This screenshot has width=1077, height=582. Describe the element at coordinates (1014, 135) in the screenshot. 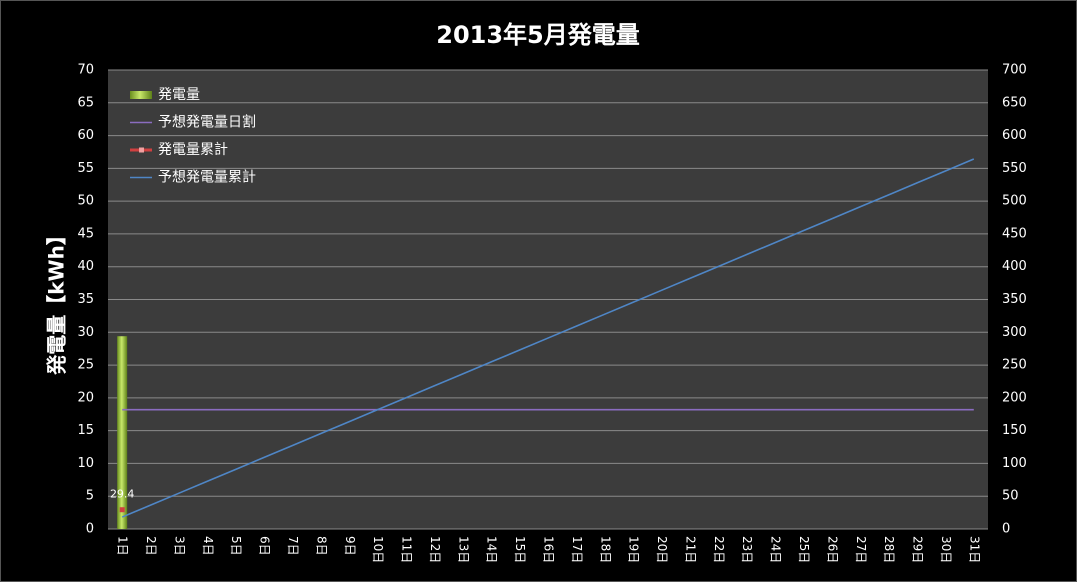

I see `y2-tick-label: 600` at that location.